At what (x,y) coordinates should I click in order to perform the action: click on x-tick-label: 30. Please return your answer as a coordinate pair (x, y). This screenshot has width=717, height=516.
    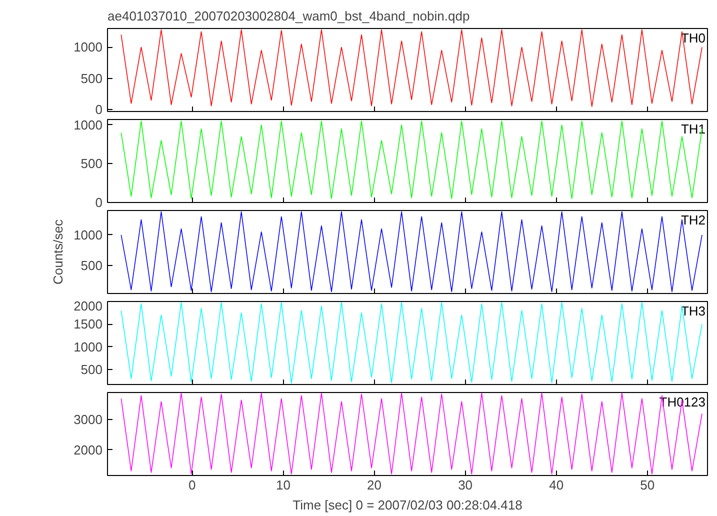
    Looking at the image, I should click on (465, 485).